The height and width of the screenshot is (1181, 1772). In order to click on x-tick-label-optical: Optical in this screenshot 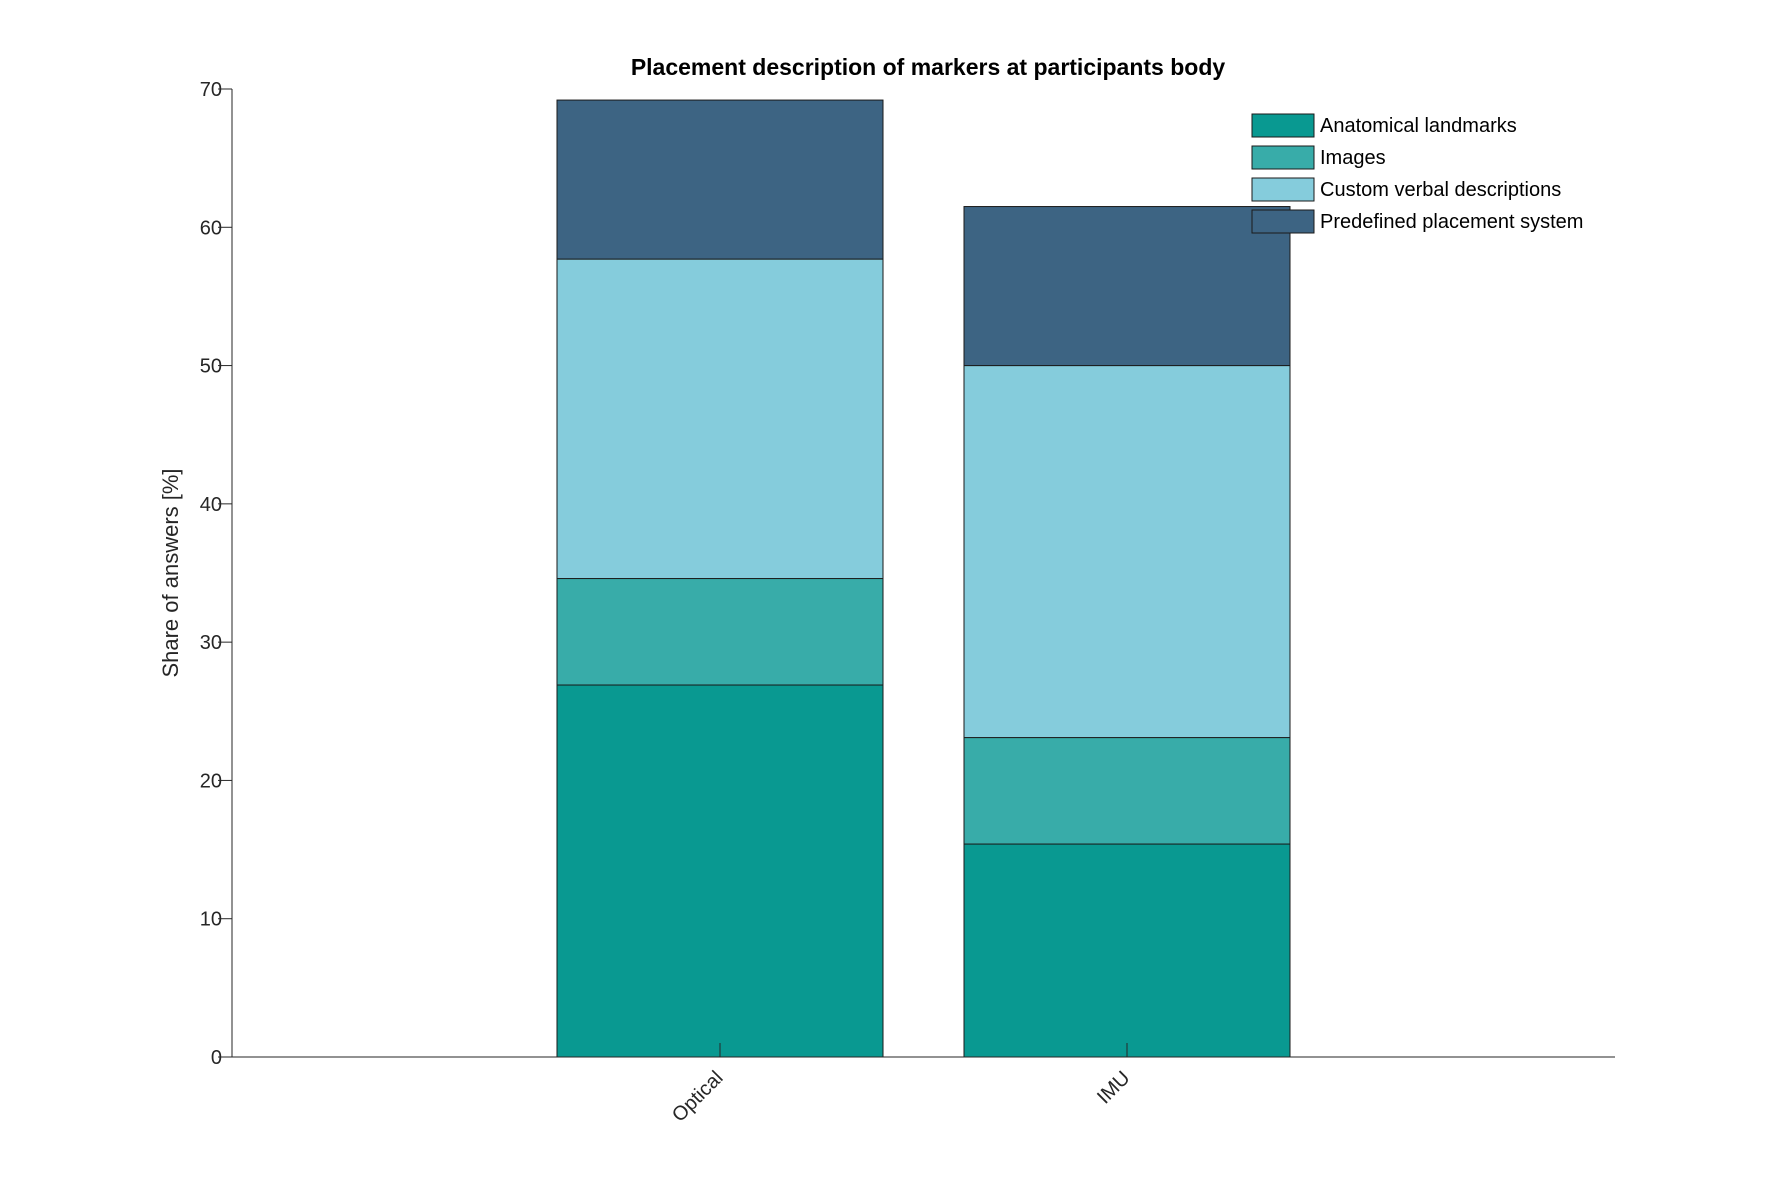, I will do `click(698, 1097)`.